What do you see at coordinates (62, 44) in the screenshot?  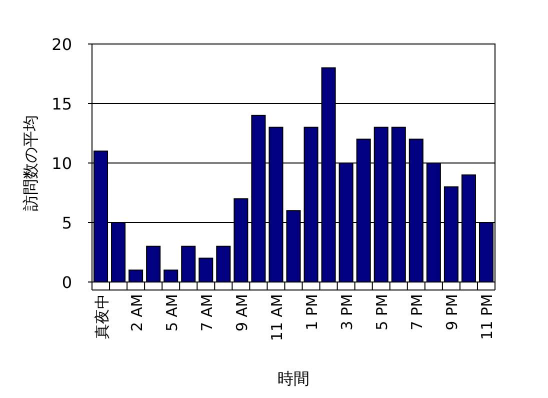 I see `y-tick-label: 20` at bounding box center [62, 44].